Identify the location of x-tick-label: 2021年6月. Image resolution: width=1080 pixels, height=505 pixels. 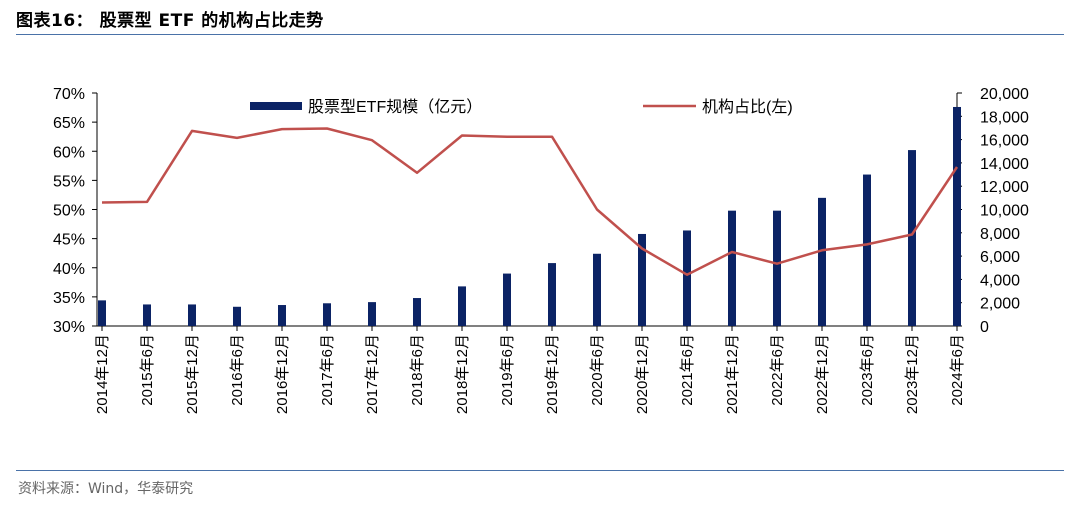
(687, 370).